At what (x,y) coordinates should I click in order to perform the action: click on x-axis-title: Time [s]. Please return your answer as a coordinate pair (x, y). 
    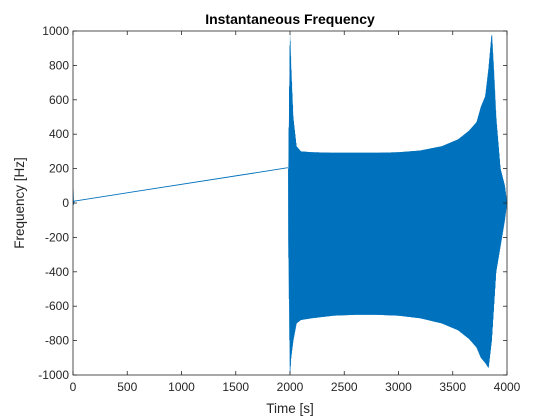
    Looking at the image, I should click on (290, 408).